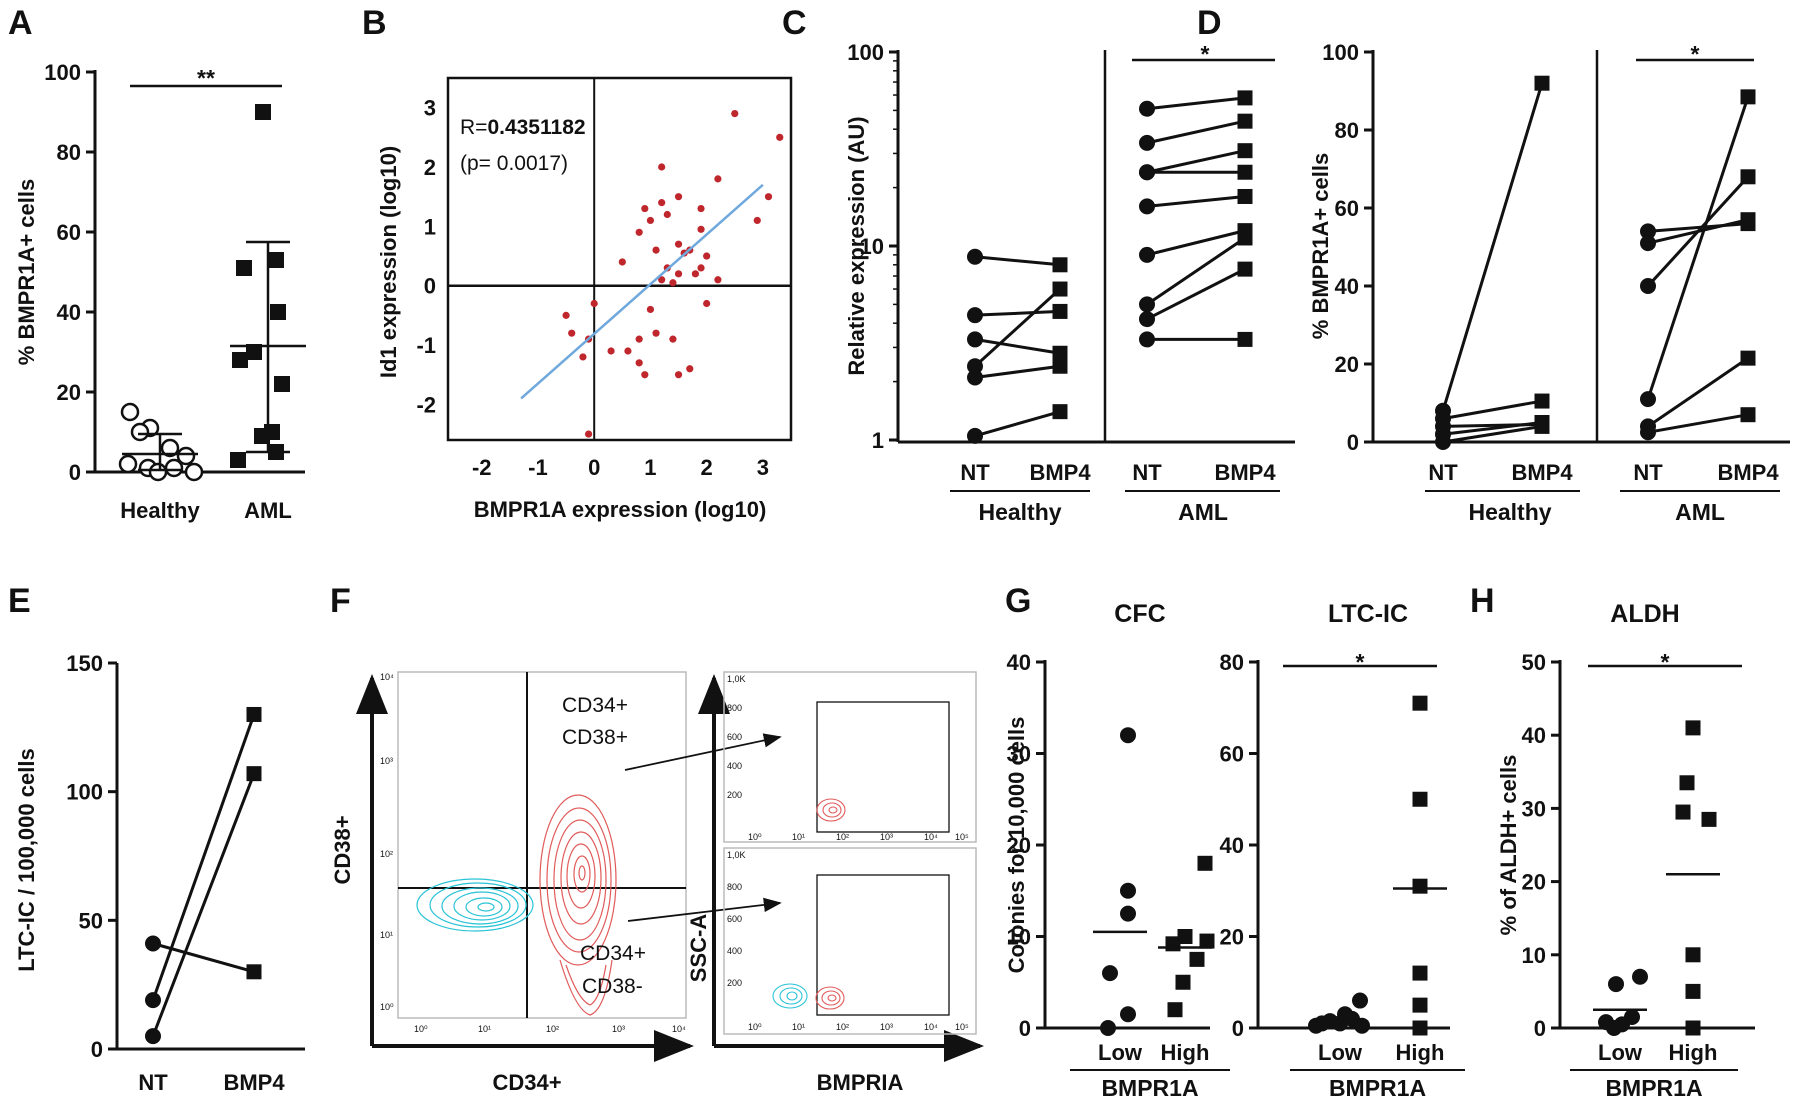  What do you see at coordinates (1147, 472) in the screenshot?
I see `panel-c-xtick-label: NT` at bounding box center [1147, 472].